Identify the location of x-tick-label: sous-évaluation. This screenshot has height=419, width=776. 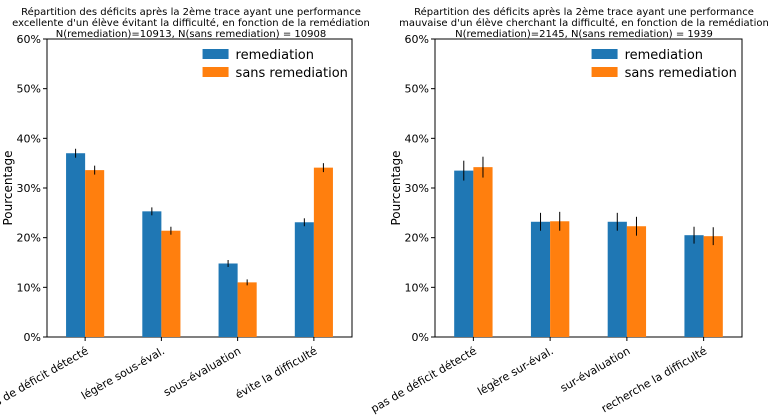
(202, 371).